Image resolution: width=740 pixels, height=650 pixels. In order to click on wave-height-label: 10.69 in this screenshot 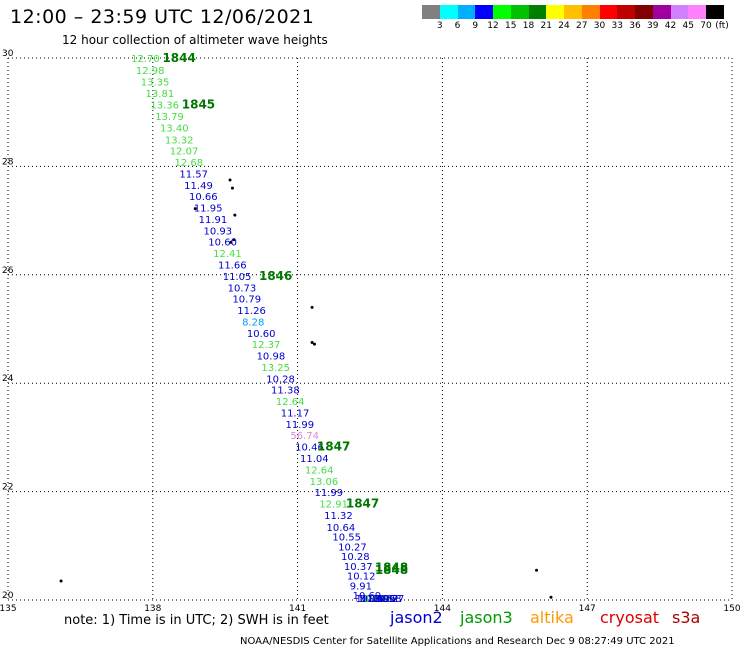, I will do `click(367, 596)`.